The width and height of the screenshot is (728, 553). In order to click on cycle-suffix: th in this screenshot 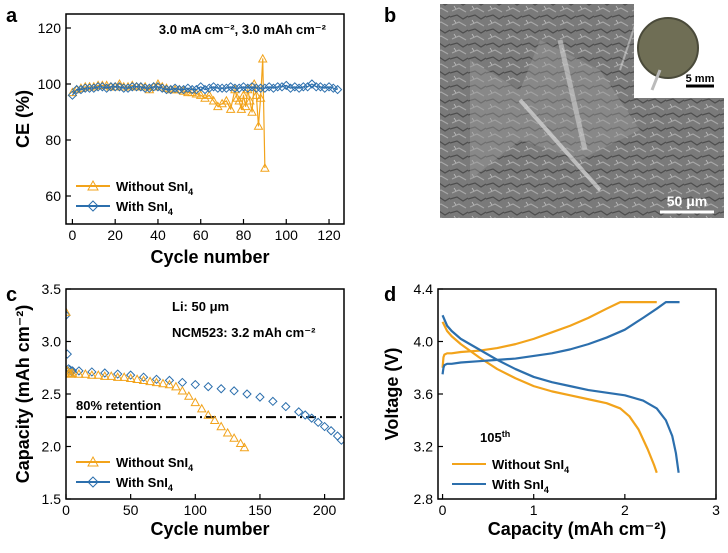, I will do `click(506, 434)`.